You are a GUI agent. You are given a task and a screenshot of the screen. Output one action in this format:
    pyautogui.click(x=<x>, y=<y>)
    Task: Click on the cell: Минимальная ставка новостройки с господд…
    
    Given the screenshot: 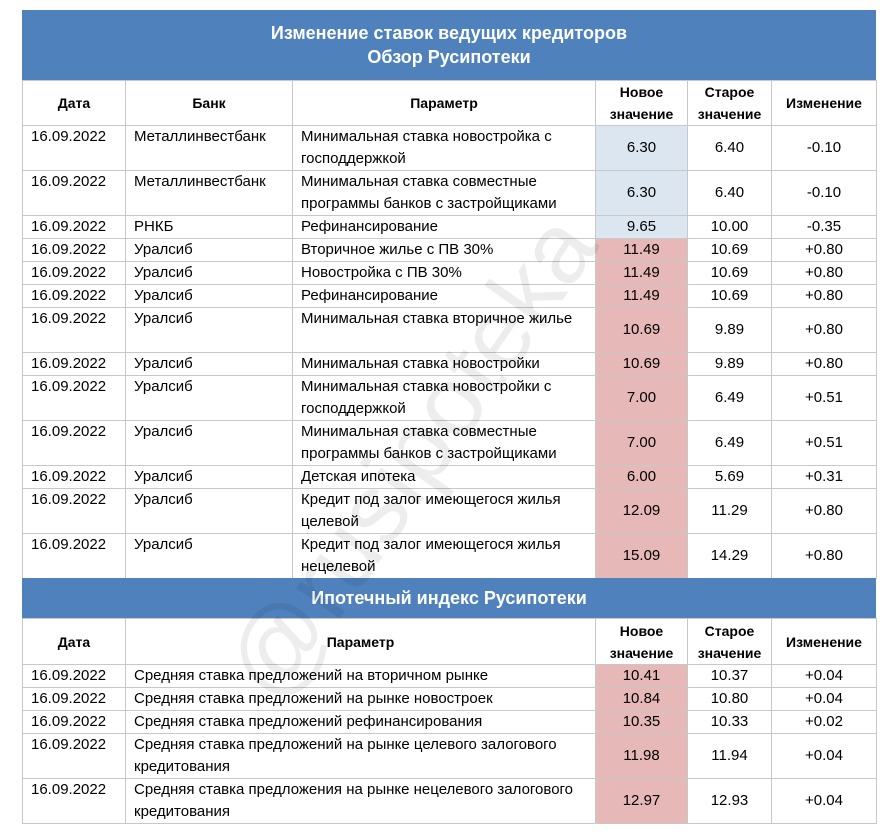 What is the action you would take?
    pyautogui.click(x=444, y=398)
    